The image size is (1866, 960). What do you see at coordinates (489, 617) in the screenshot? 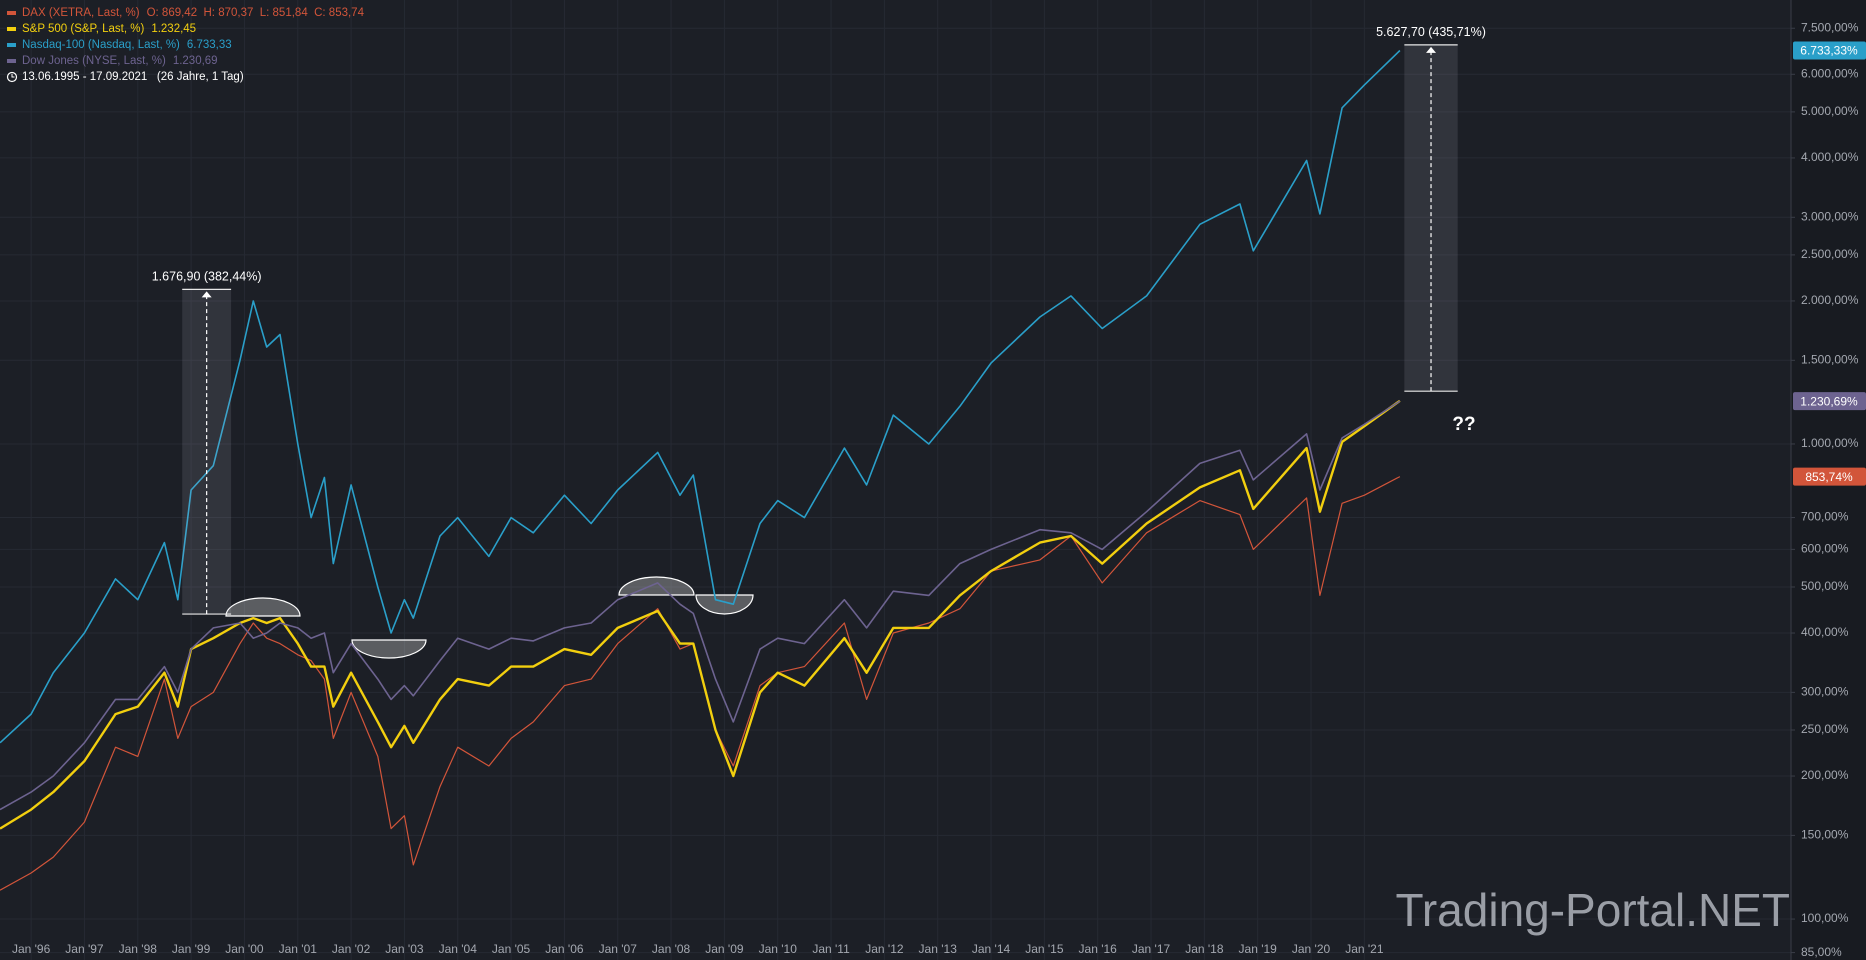
I see `annotation-shapes` at bounding box center [489, 617].